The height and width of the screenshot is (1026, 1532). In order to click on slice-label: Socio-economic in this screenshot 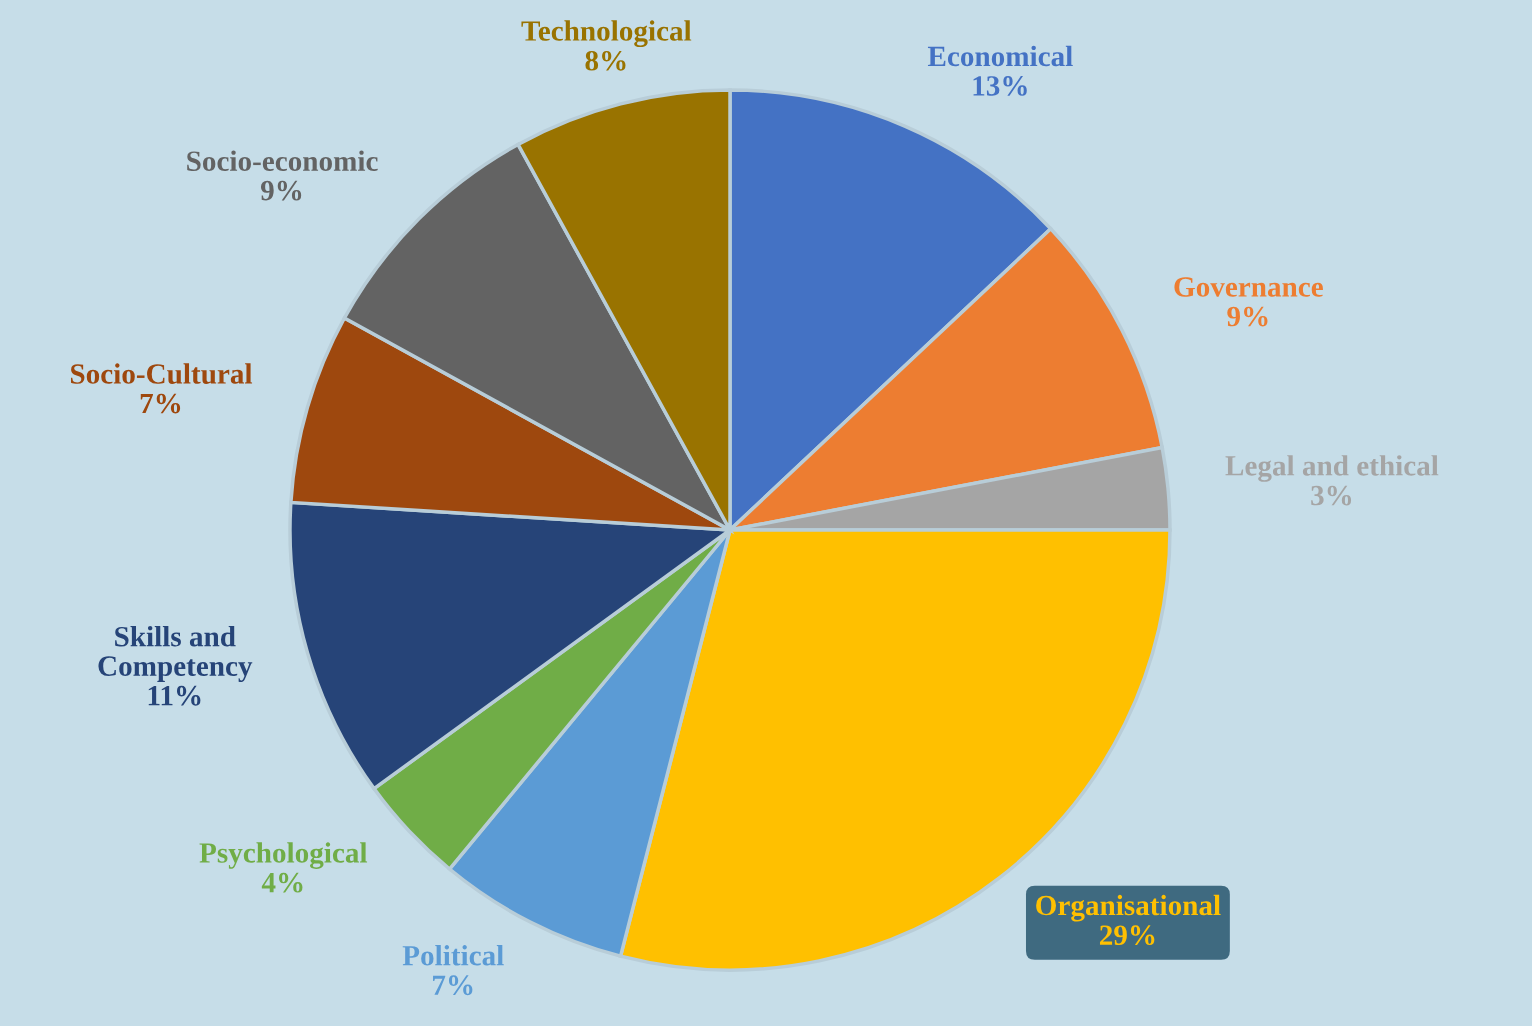, I will do `click(282, 160)`.